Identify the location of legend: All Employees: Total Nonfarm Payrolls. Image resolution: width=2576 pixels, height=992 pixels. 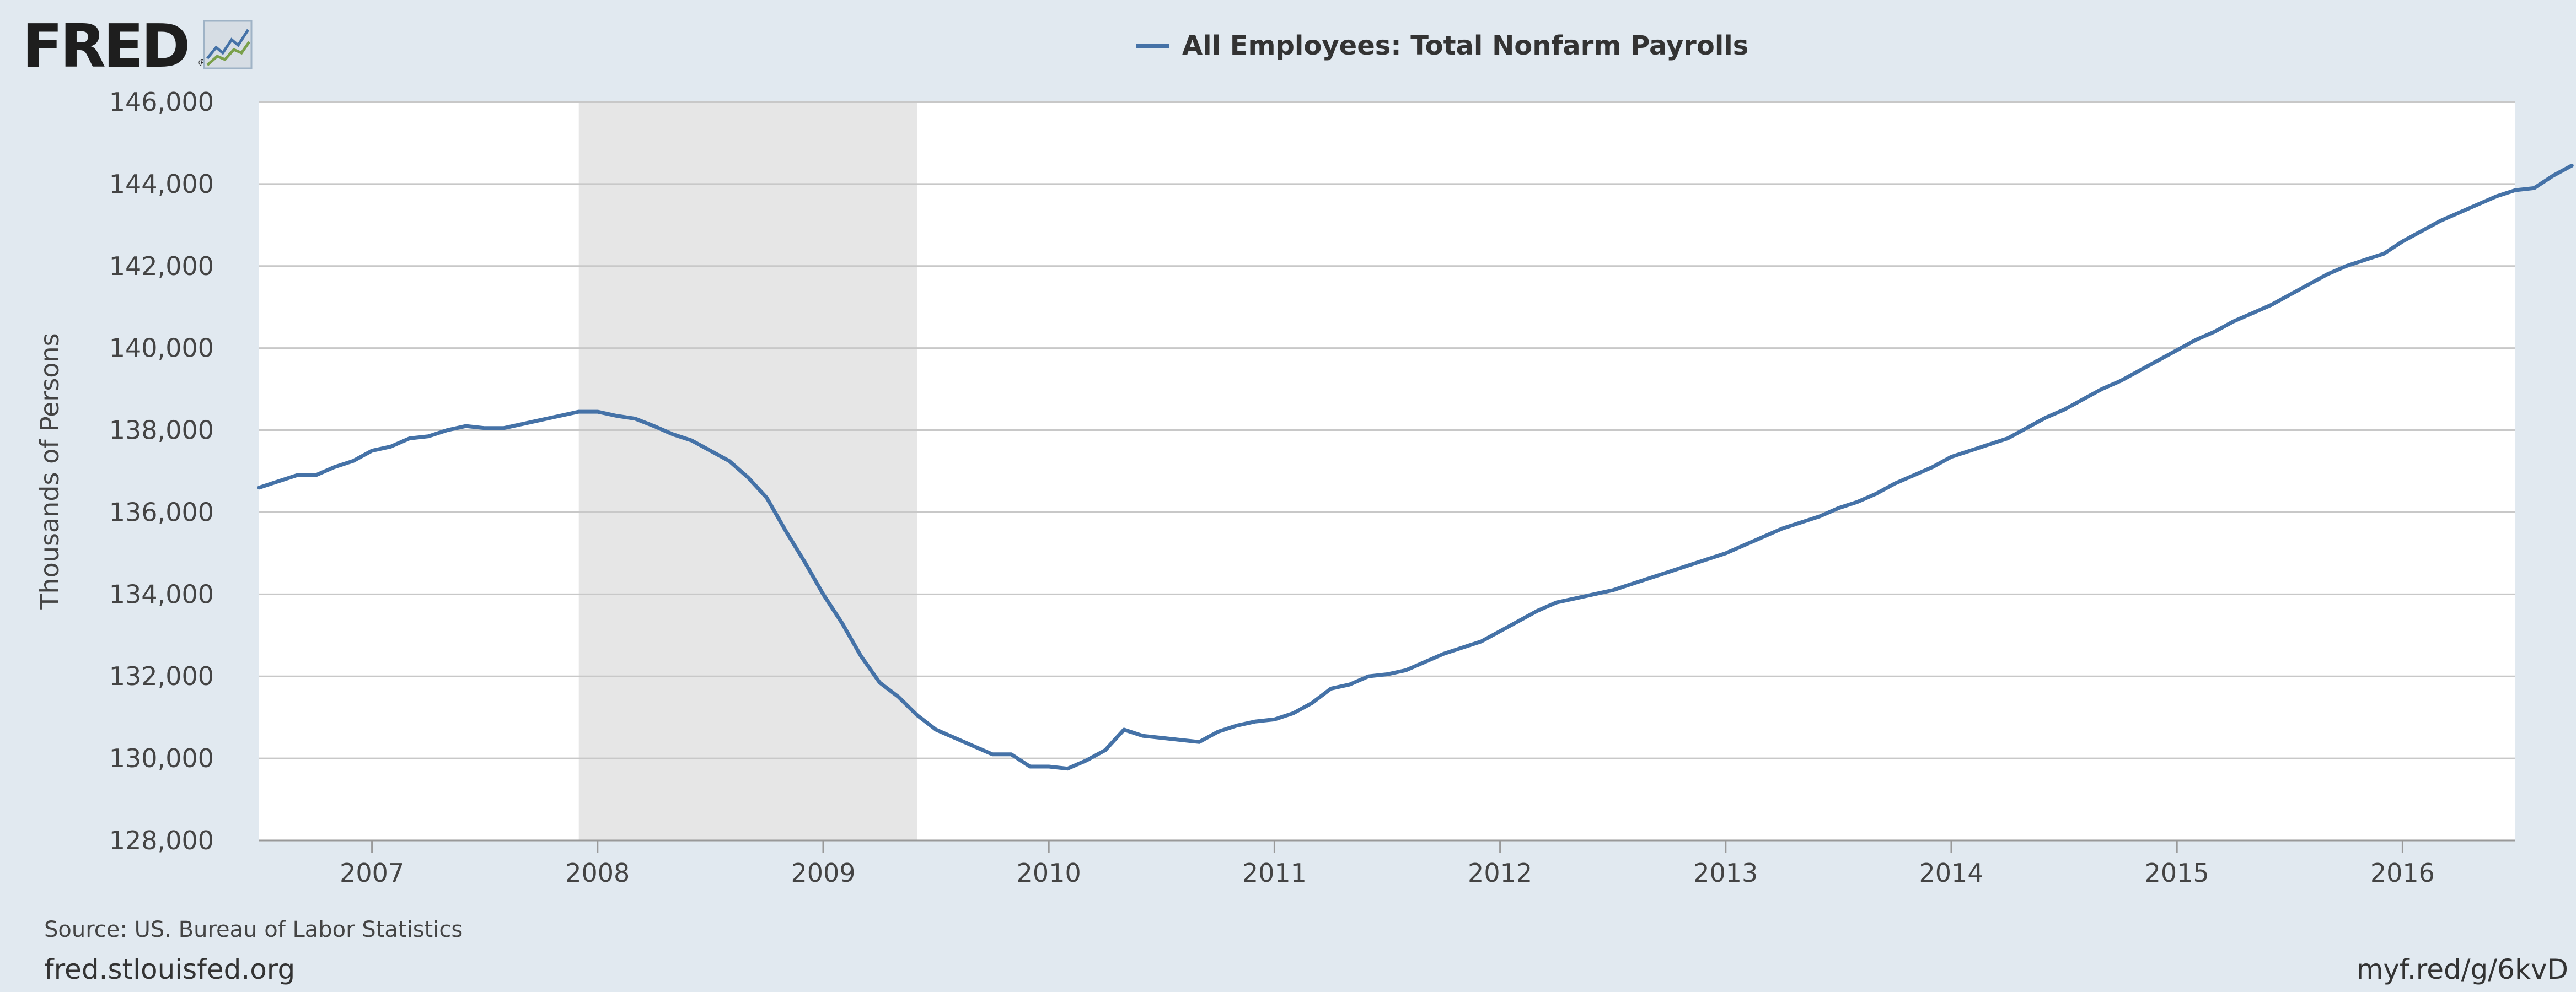
(1442, 45).